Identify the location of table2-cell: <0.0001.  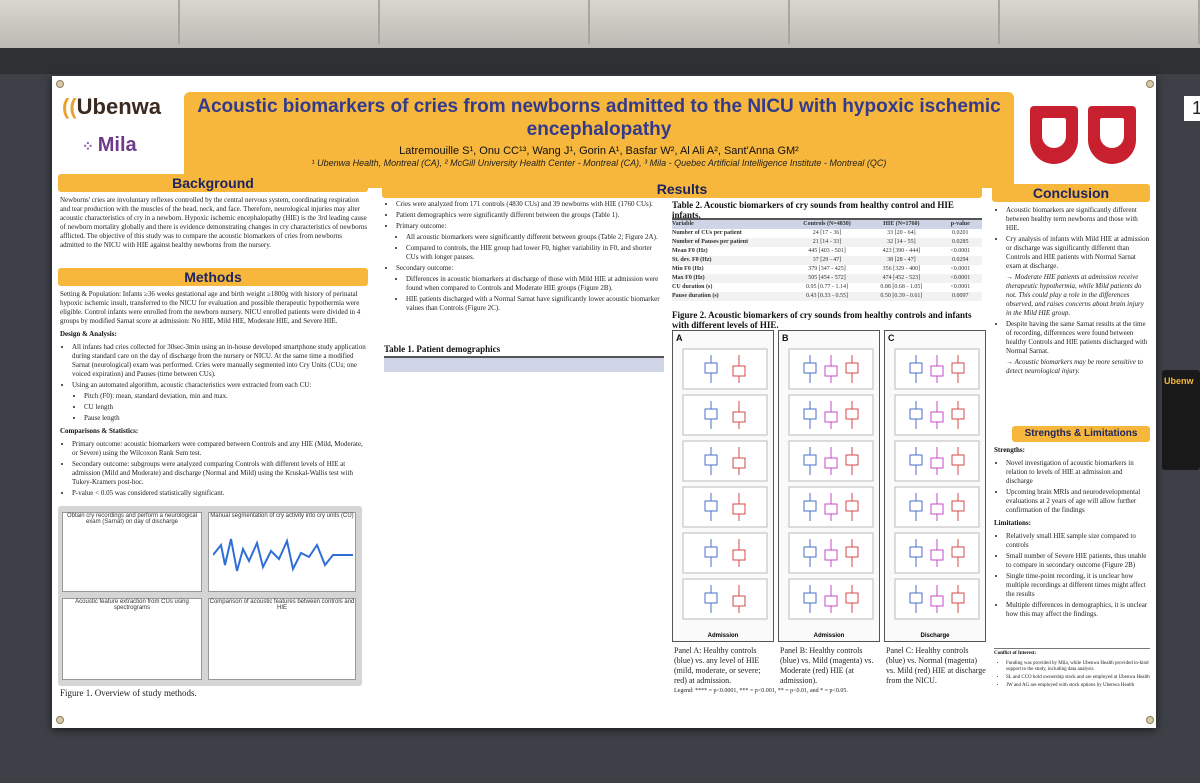
(960, 287).